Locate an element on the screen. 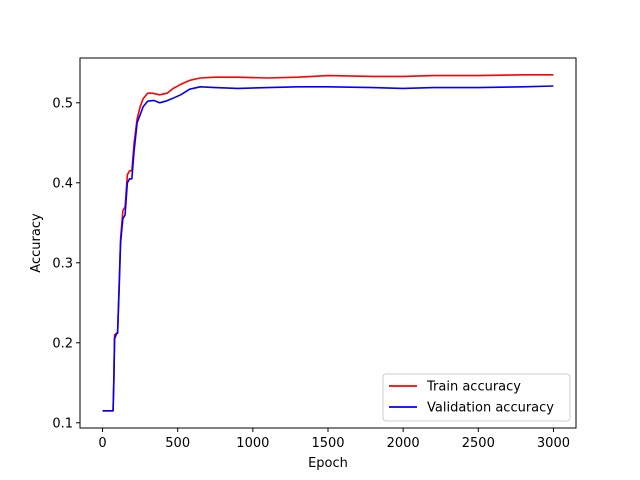 The height and width of the screenshot is (480, 640). y-tick-label: 0.3 is located at coordinates (62, 263).